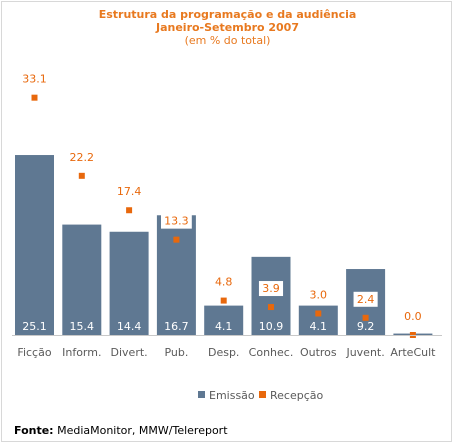 This screenshot has height=445, width=455. Describe the element at coordinates (224, 282) in the screenshot. I see `point-label-recepcao-4: 4.8` at that location.